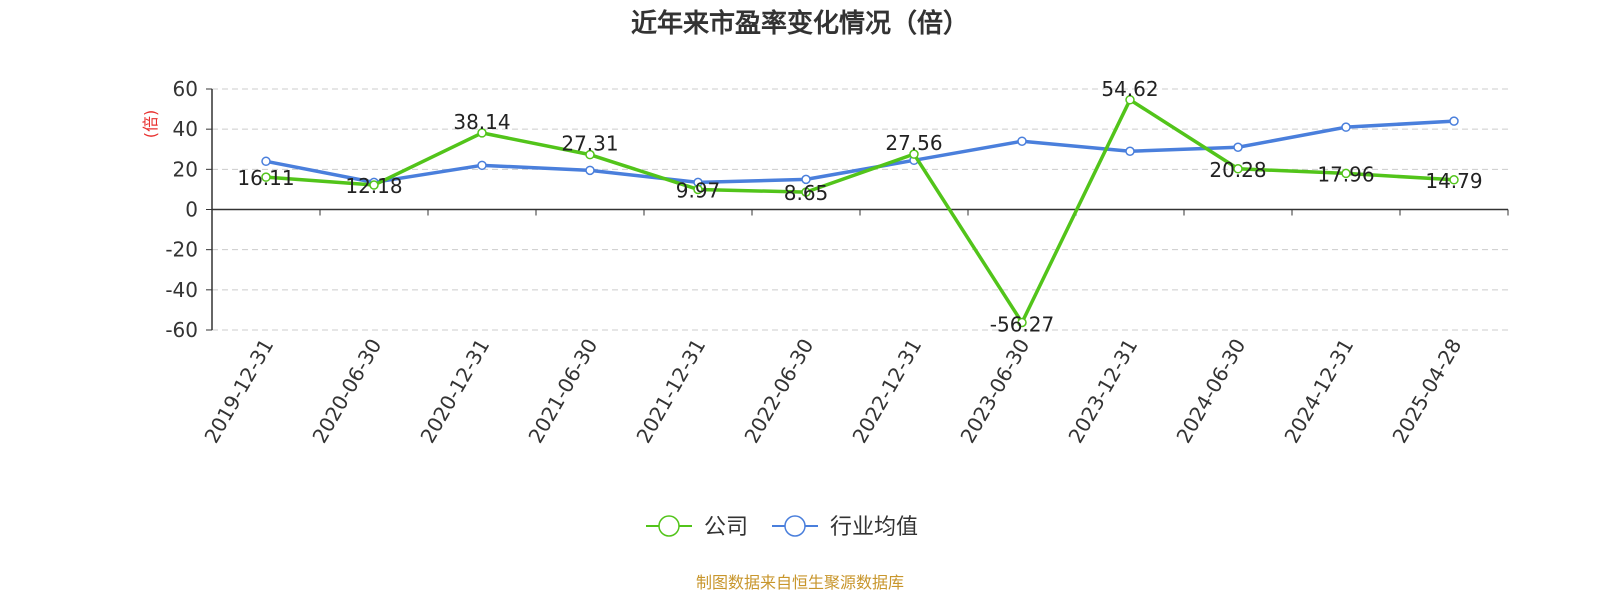 Image resolution: width=1600 pixels, height=600 pixels. I want to click on source-note: 制图数据来自恒生聚源数据库, so click(800, 582).